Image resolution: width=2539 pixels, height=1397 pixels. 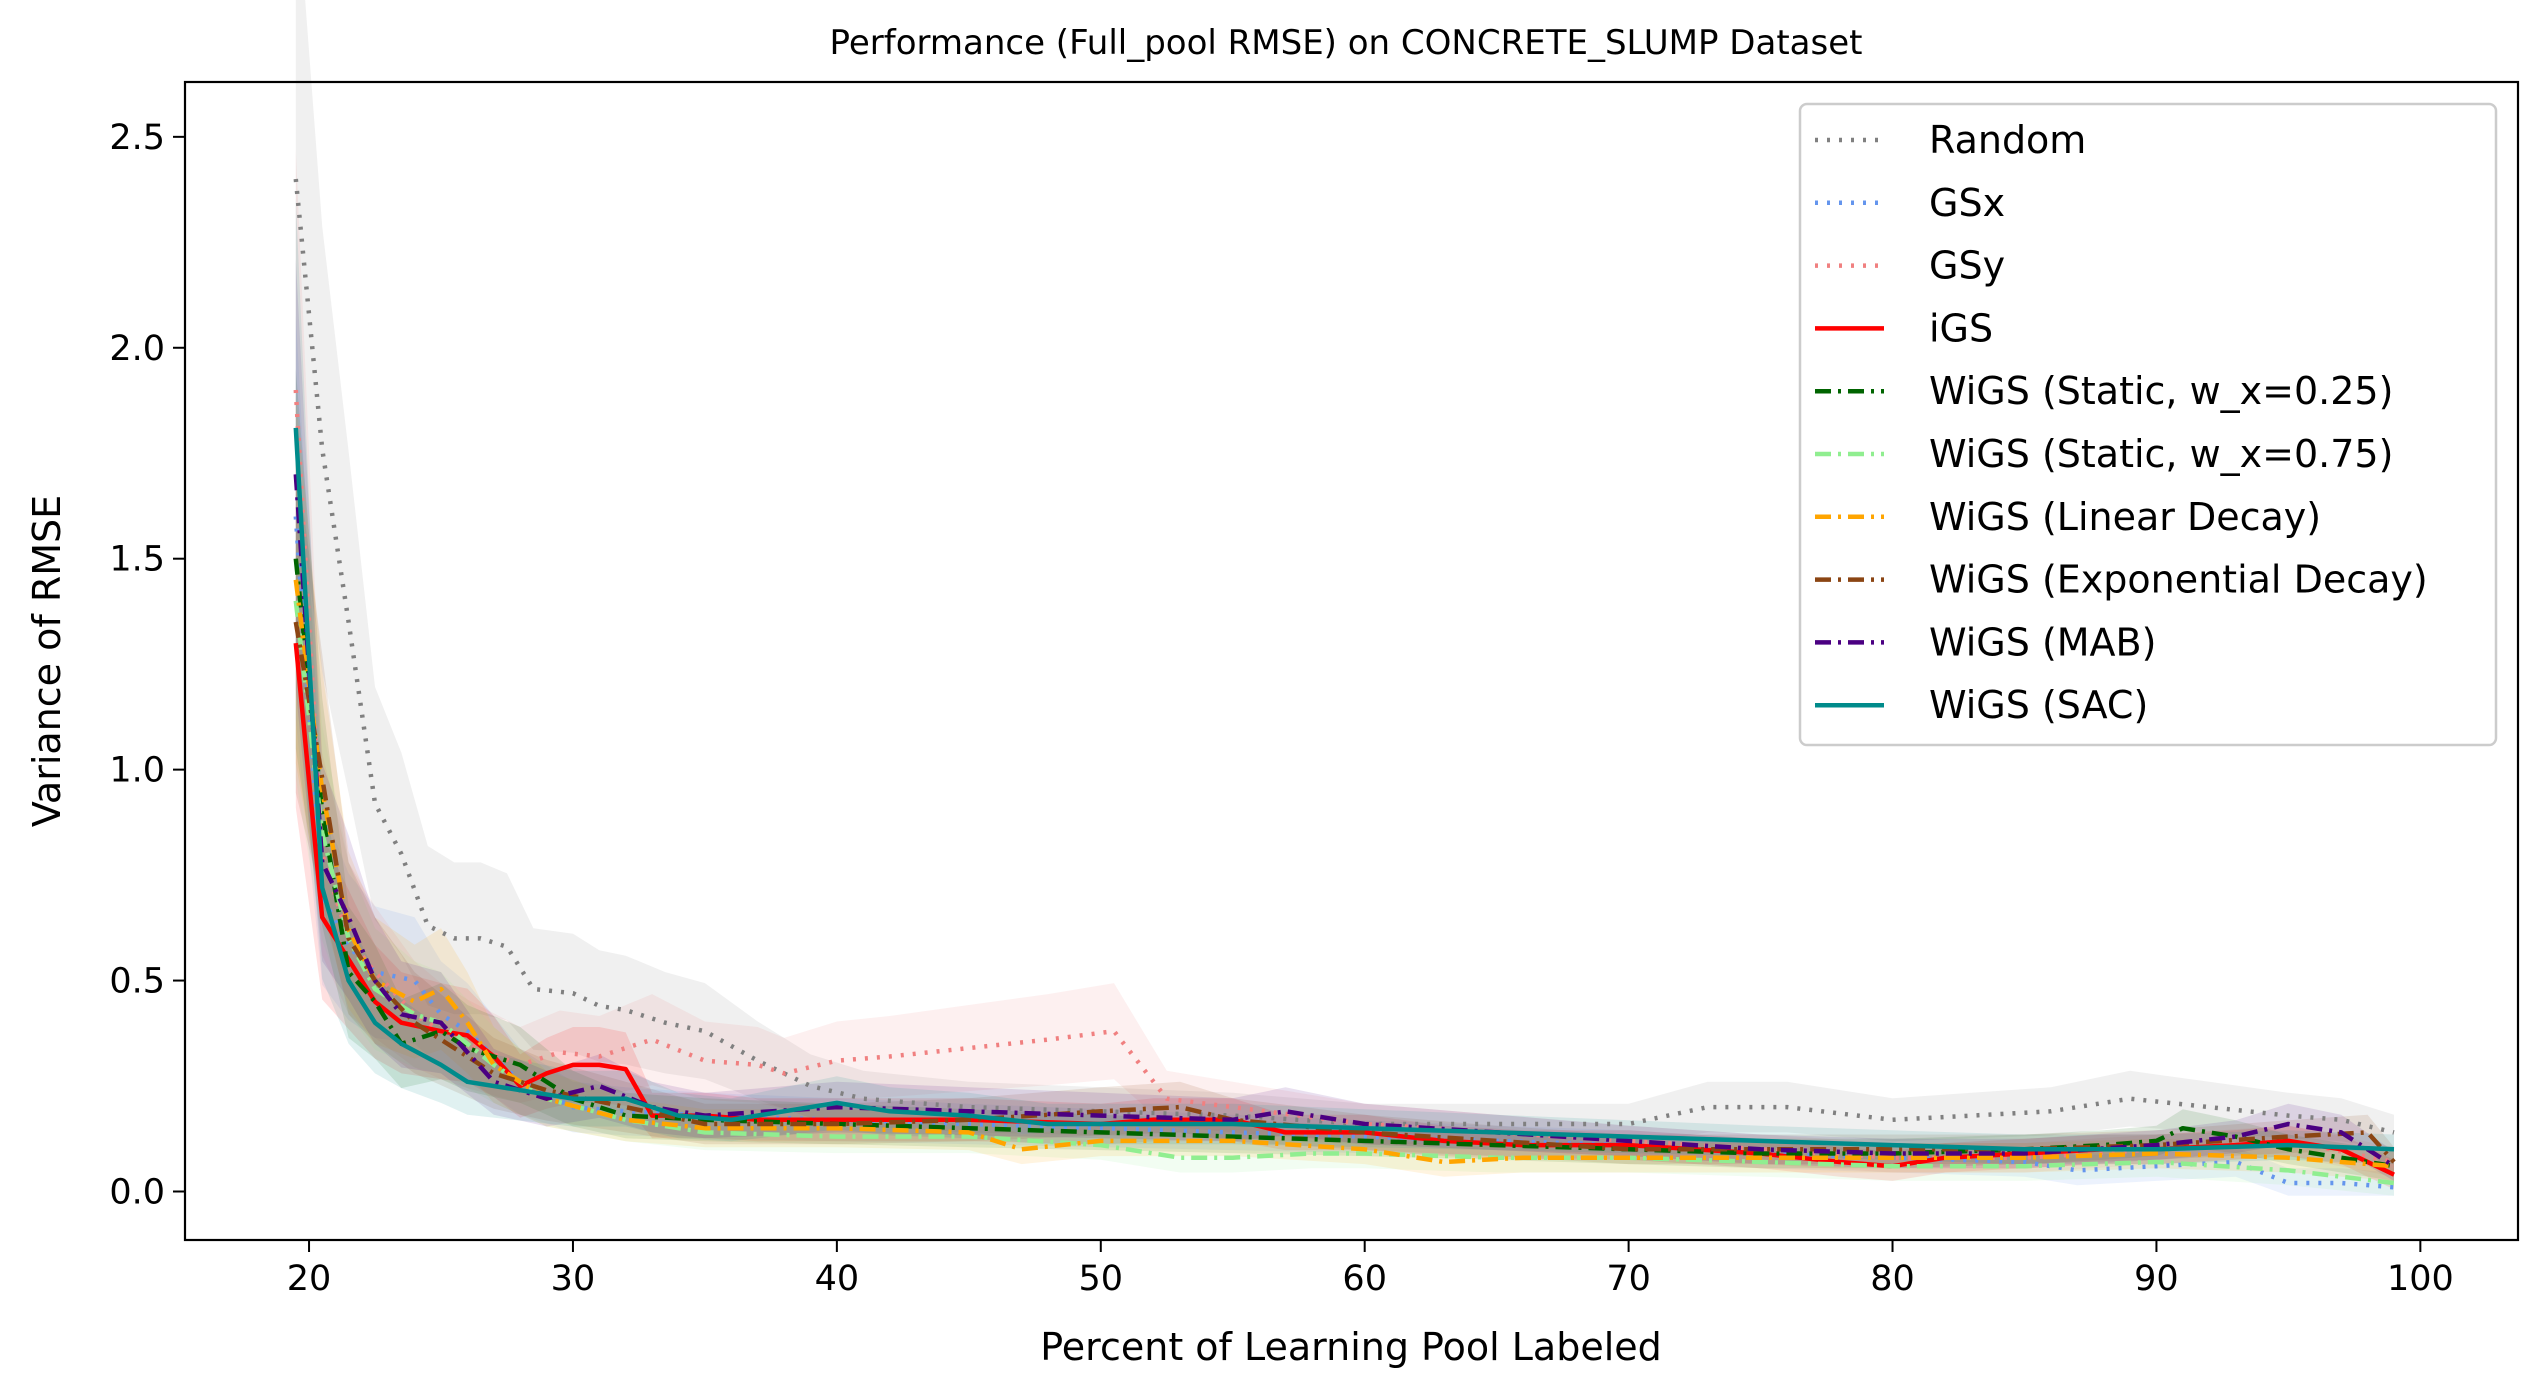 What do you see at coordinates (309, 1279) in the screenshot?
I see `x-tick-label: 20` at bounding box center [309, 1279].